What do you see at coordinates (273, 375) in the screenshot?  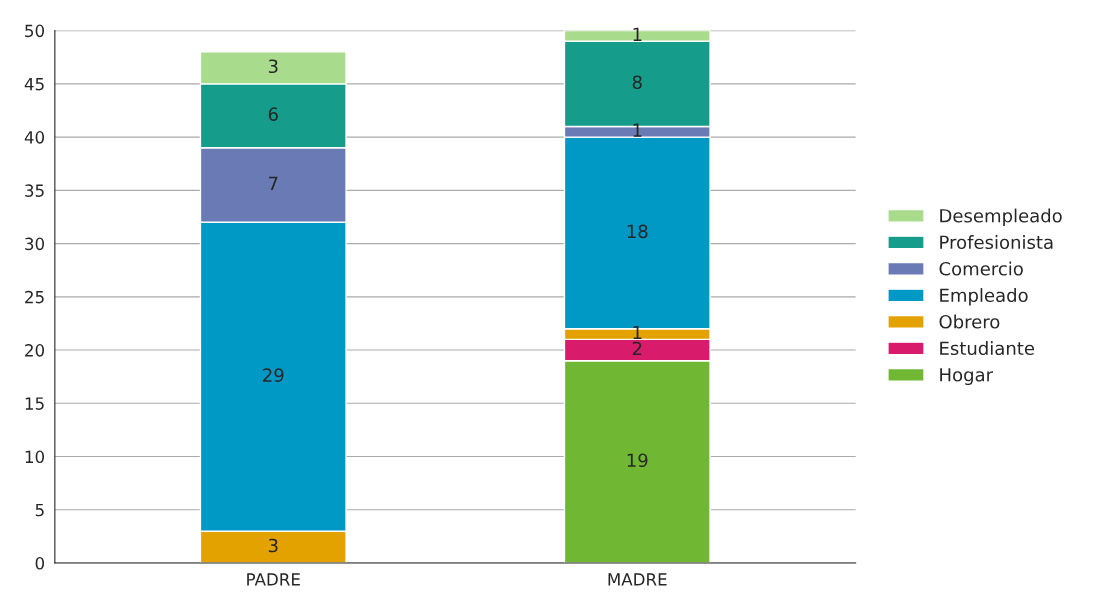 I see `data-label: 29` at bounding box center [273, 375].